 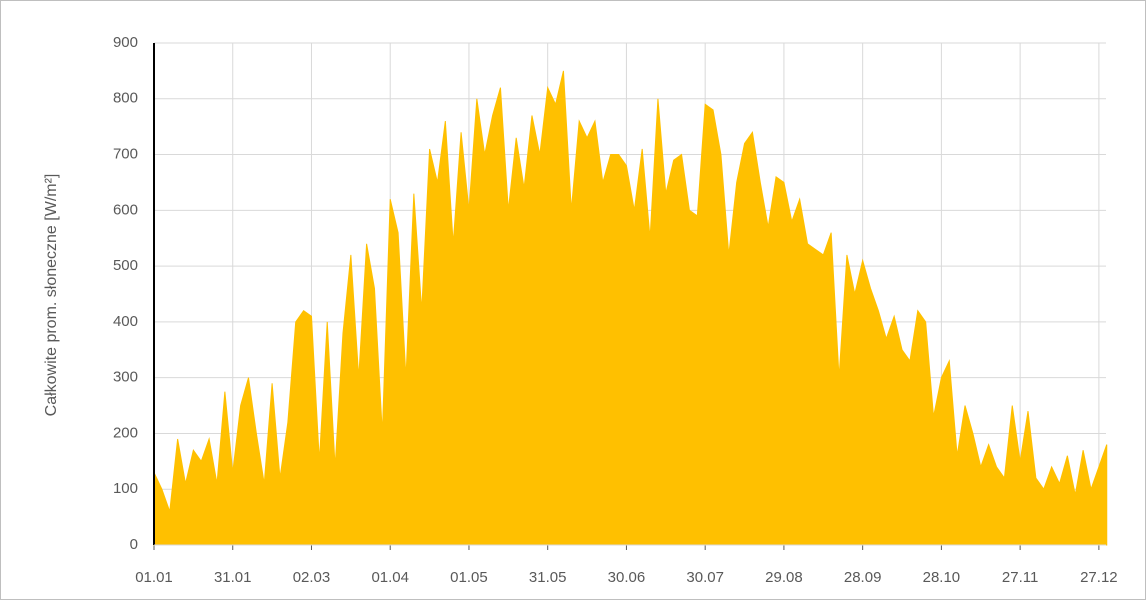 I want to click on x-tick-label: 29.08, so click(x=784, y=577).